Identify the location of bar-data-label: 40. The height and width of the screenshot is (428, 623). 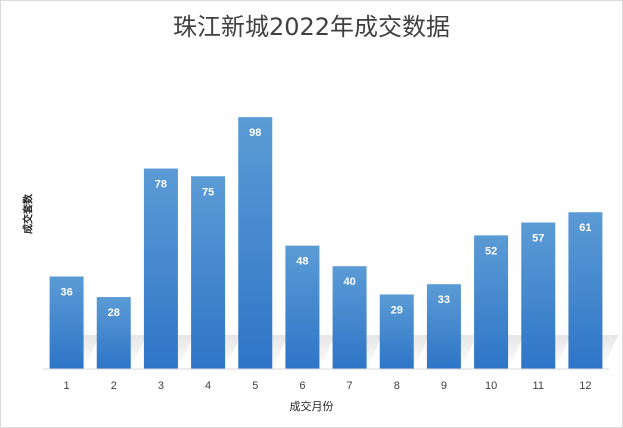
(349, 282).